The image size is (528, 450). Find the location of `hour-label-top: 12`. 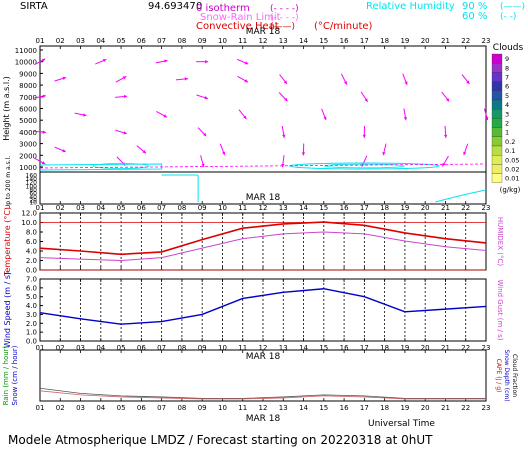

hour-label-top: 12 is located at coordinates (263, 41).